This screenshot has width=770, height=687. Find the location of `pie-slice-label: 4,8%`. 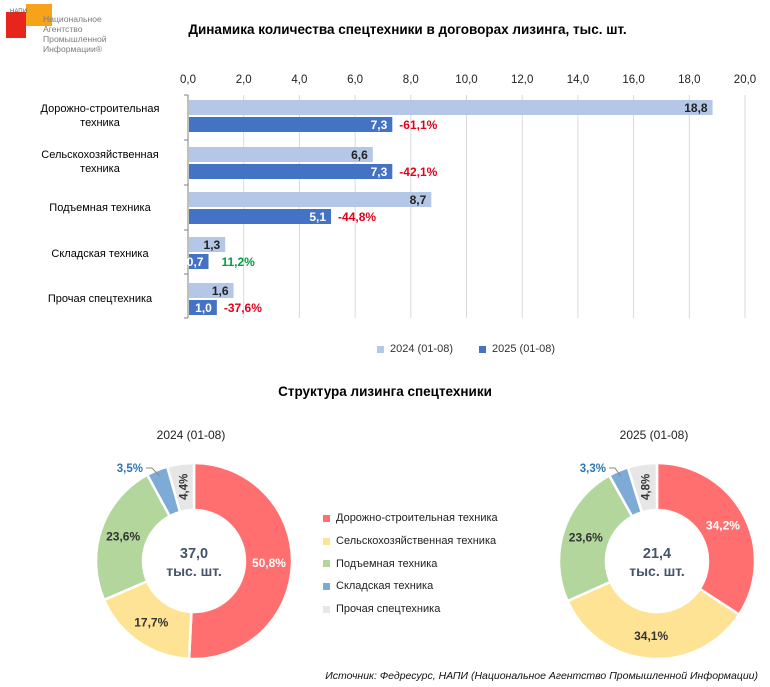

pie-slice-label: 4,8% is located at coordinates (647, 487).